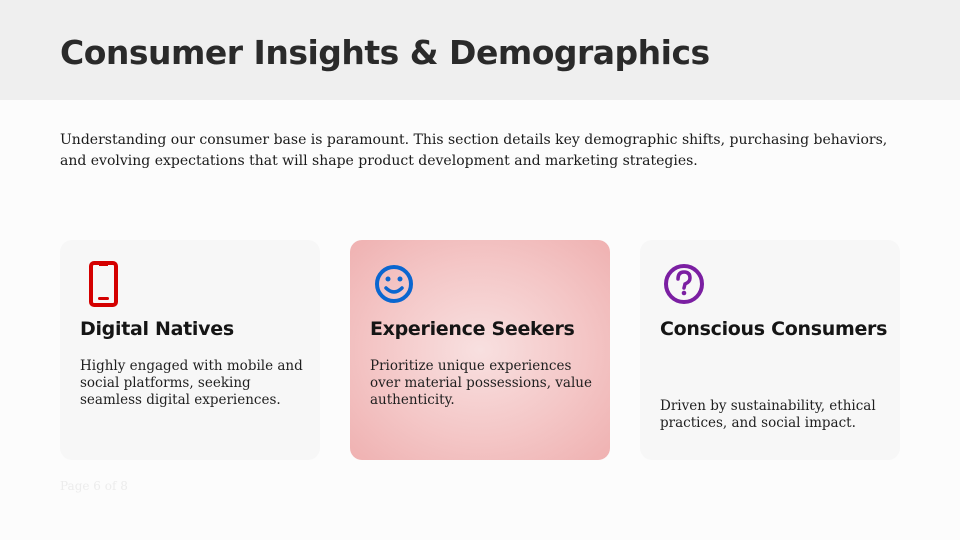  Describe the element at coordinates (94, 486) in the screenshot. I see `page-number: Page 6 of 8` at that location.